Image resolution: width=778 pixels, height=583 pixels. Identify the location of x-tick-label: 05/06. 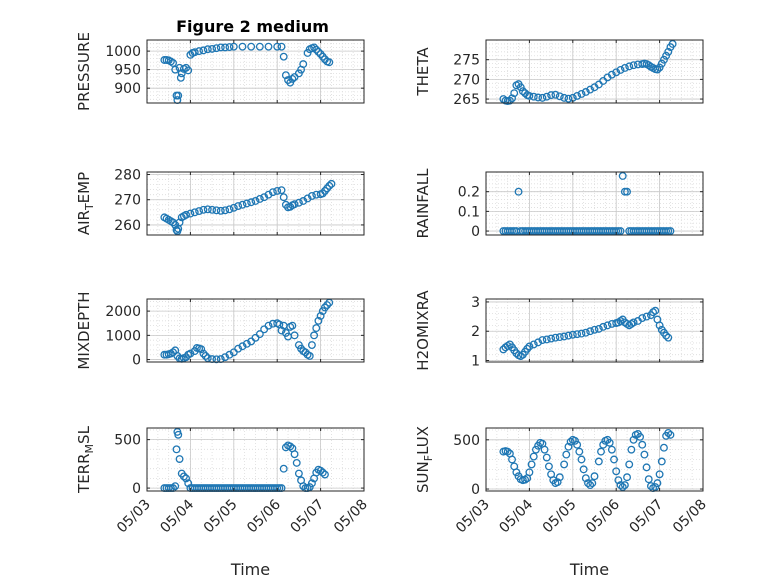
(603, 516).